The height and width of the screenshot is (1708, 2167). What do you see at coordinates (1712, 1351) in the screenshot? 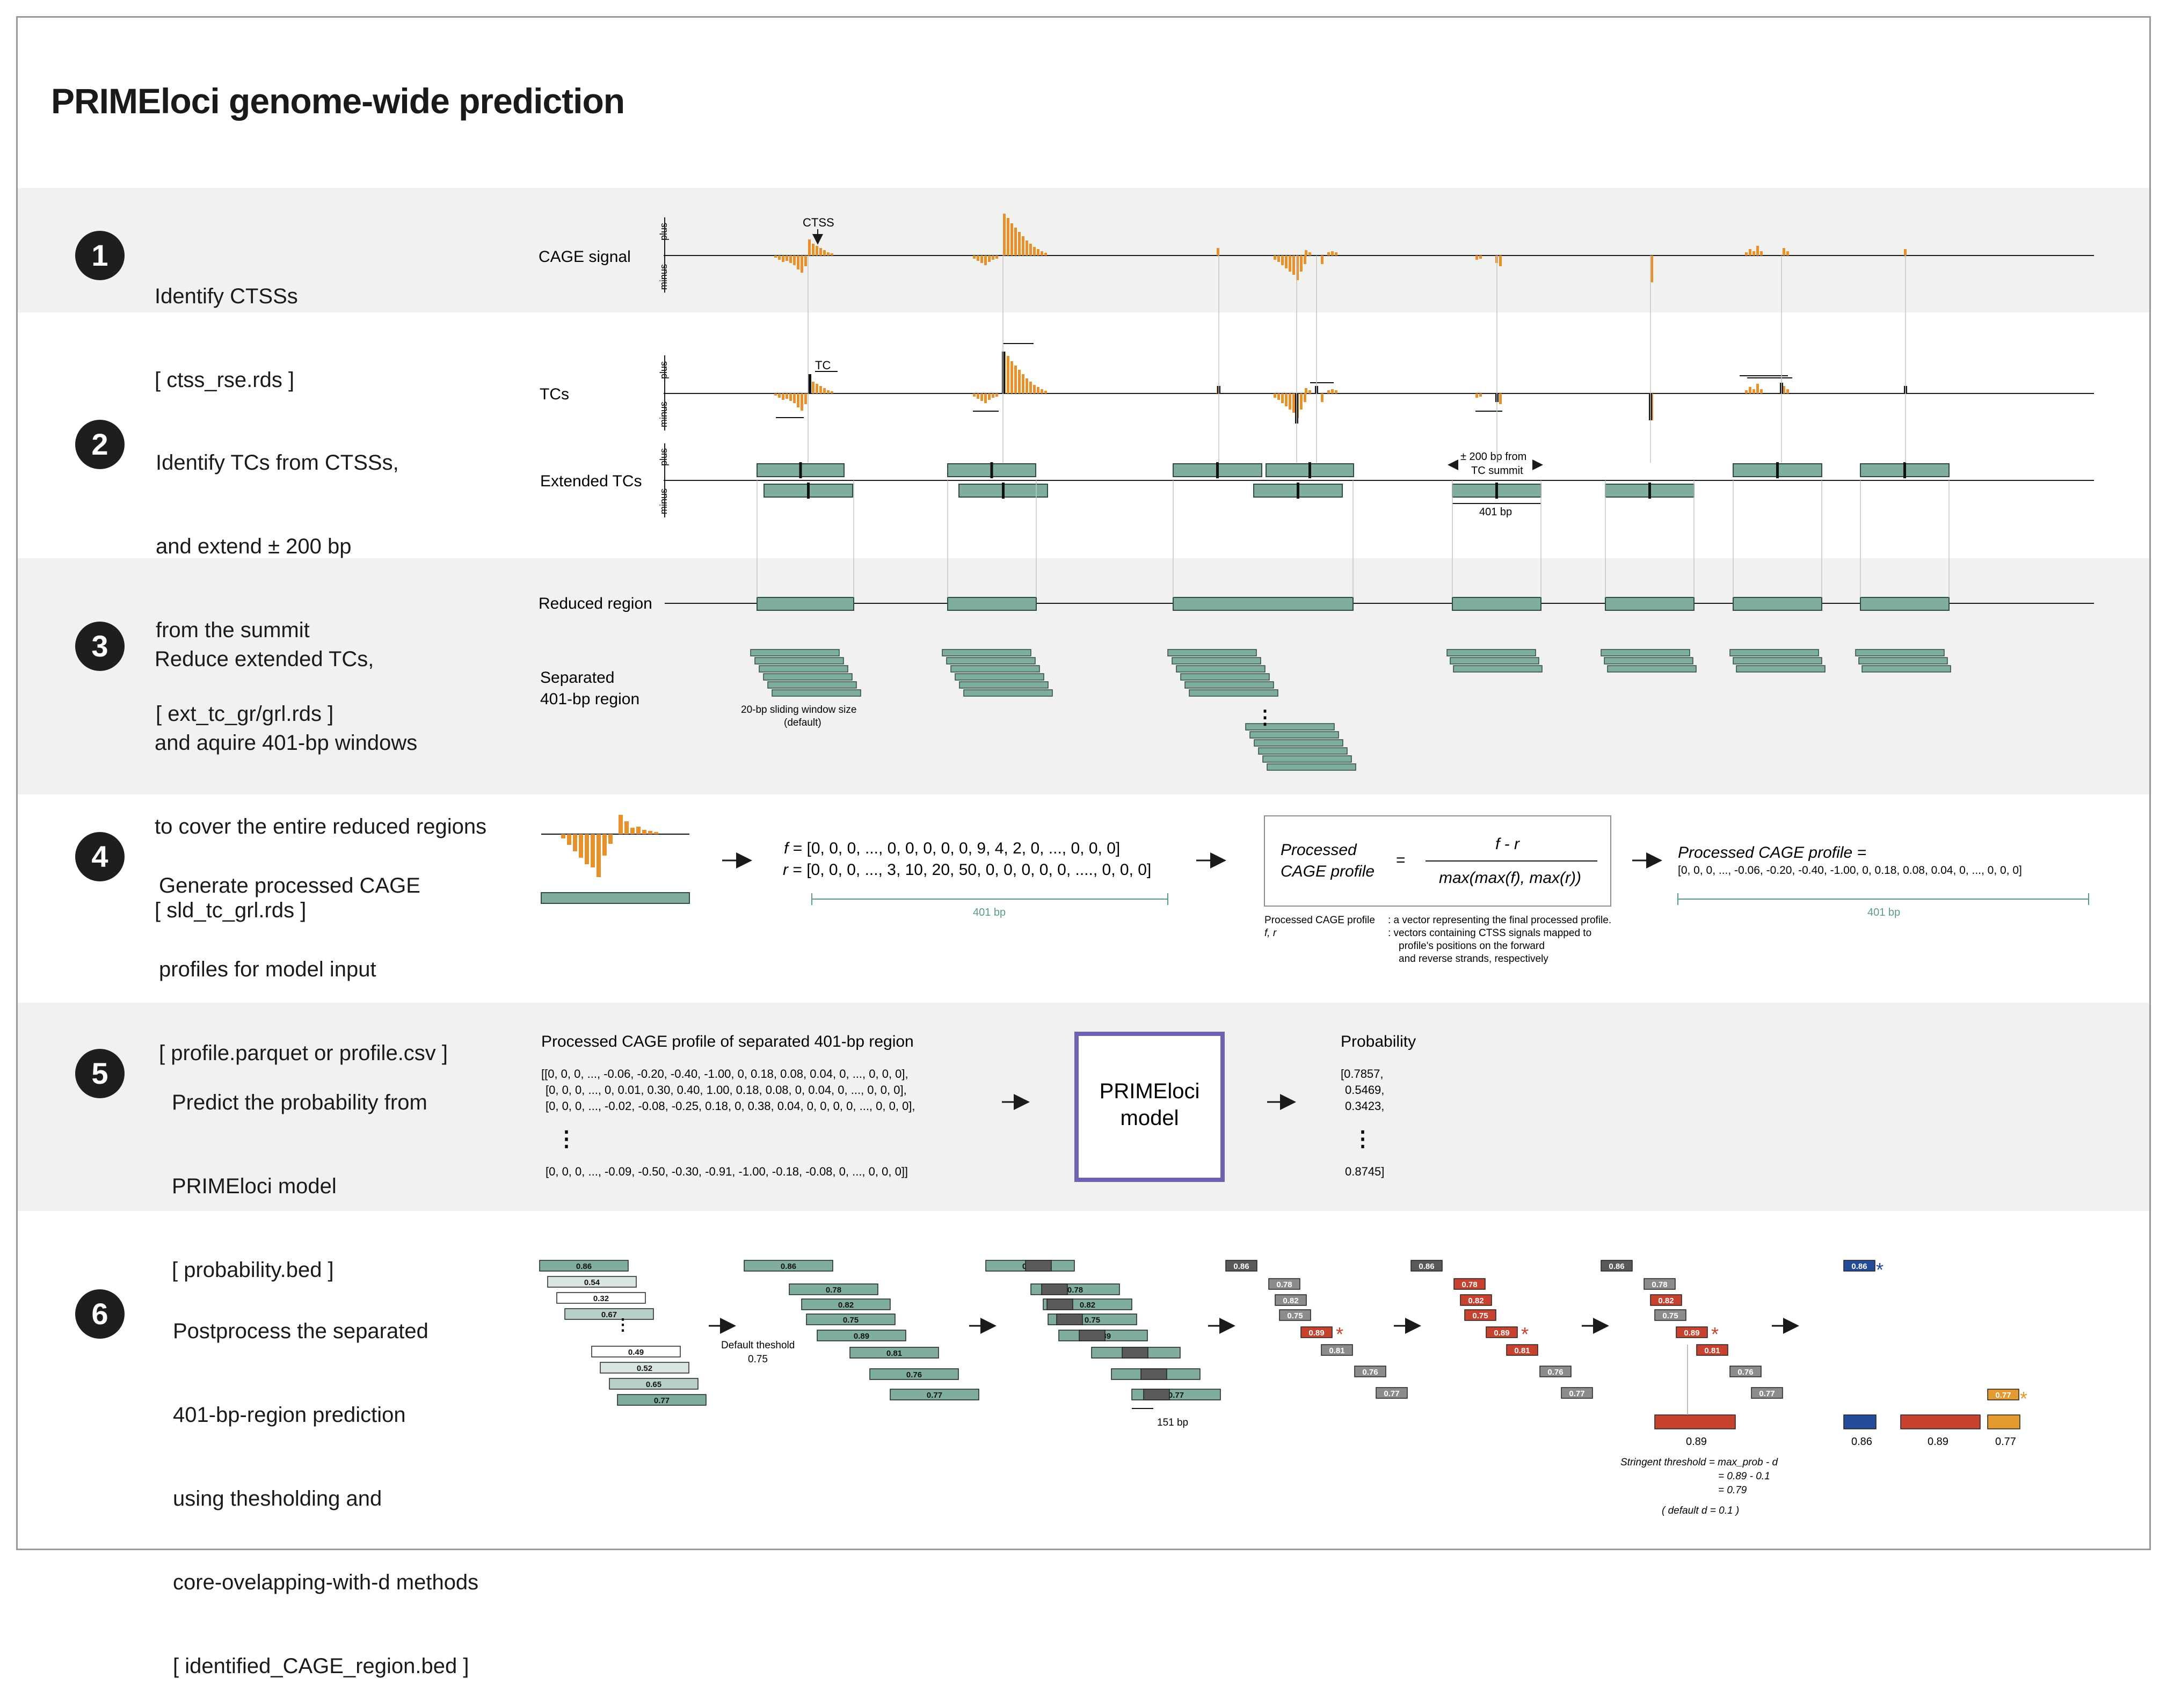
I see `window-score: 0.81` at bounding box center [1712, 1351].